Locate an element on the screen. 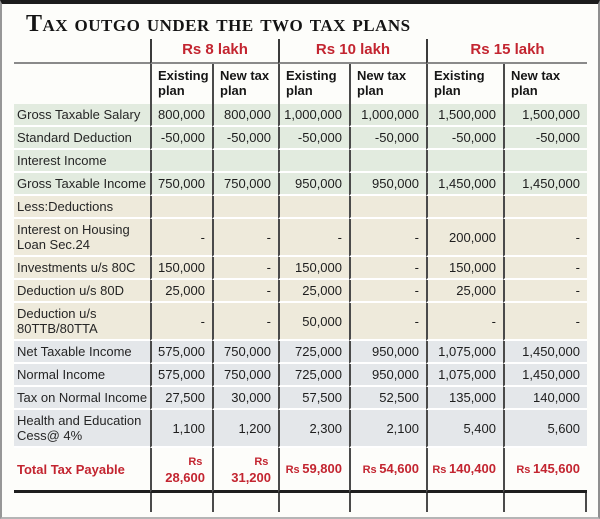 The width and height of the screenshot is (600, 519). cell-value: 5,400 is located at coordinates (464, 429).